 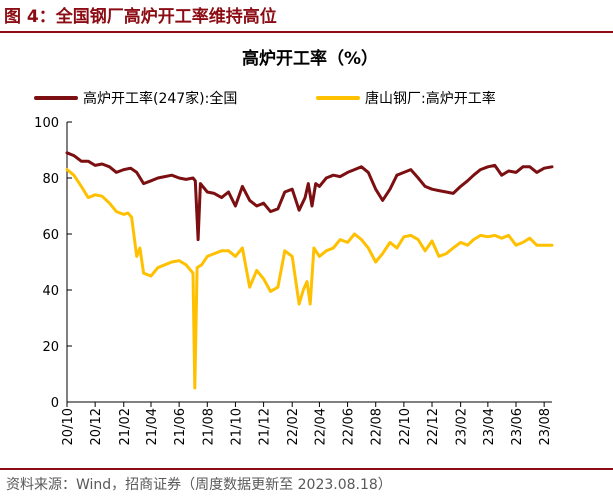 I want to click on y-tick-label: 20, so click(x=50, y=347).